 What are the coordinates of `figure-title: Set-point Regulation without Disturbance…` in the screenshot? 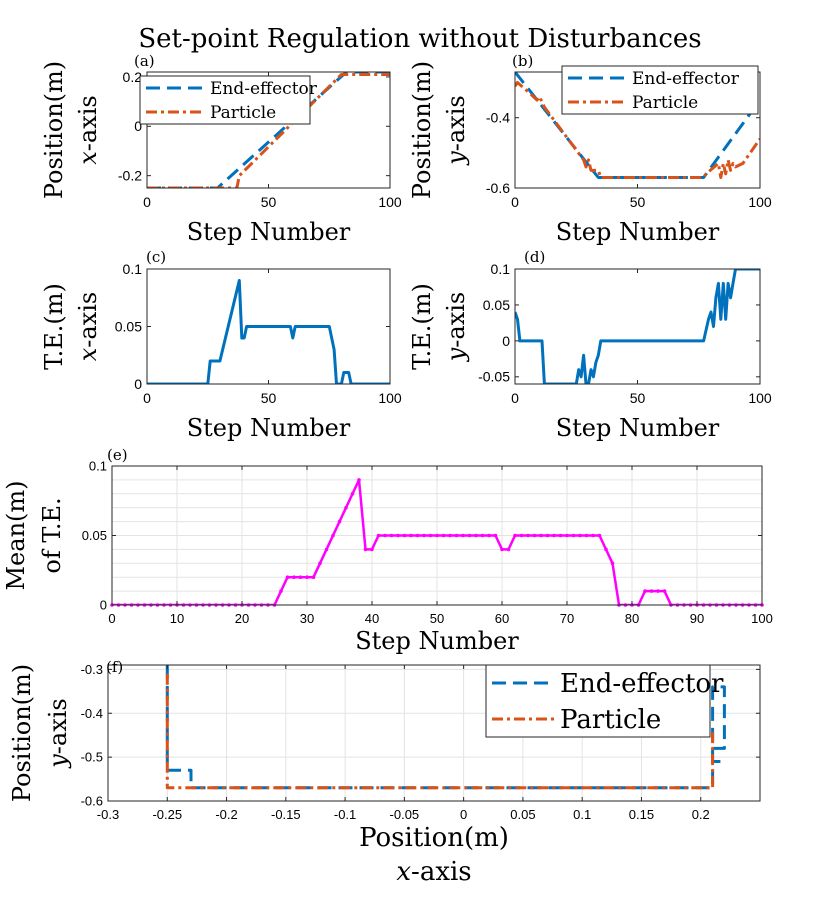 It's located at (419, 39).